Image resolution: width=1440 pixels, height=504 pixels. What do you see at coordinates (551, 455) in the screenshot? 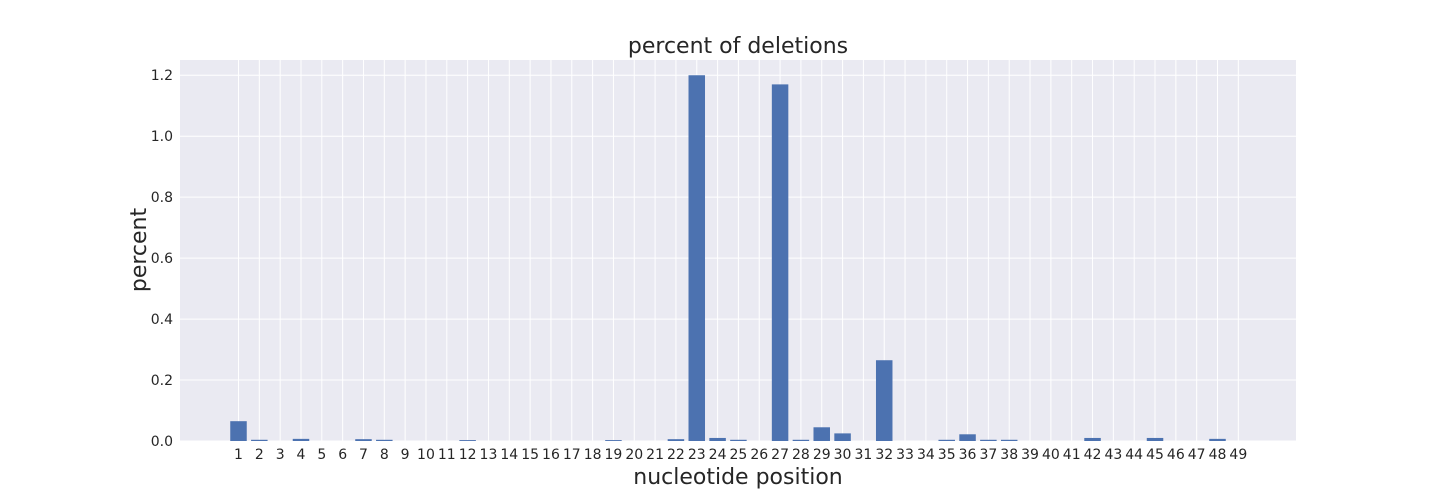
I see `x-tick-label: 16` at bounding box center [551, 455].